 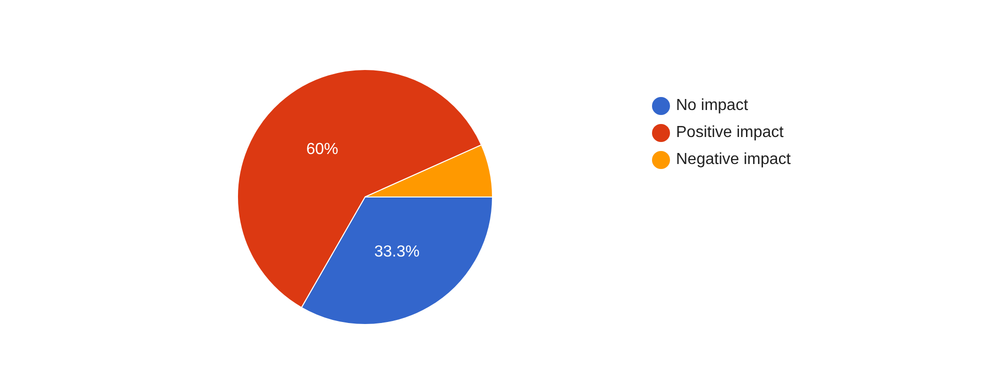 I want to click on data-label: 33.3%, so click(x=397, y=252).